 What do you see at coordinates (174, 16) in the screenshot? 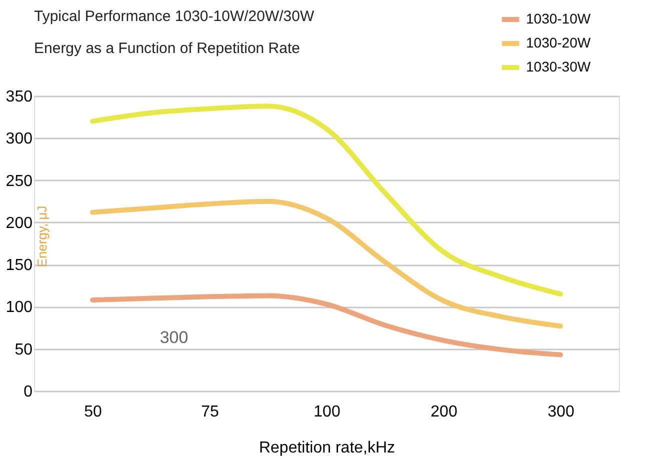
I see `chart-title: Typical Performance 1030-10W/20W/30W` at bounding box center [174, 16].